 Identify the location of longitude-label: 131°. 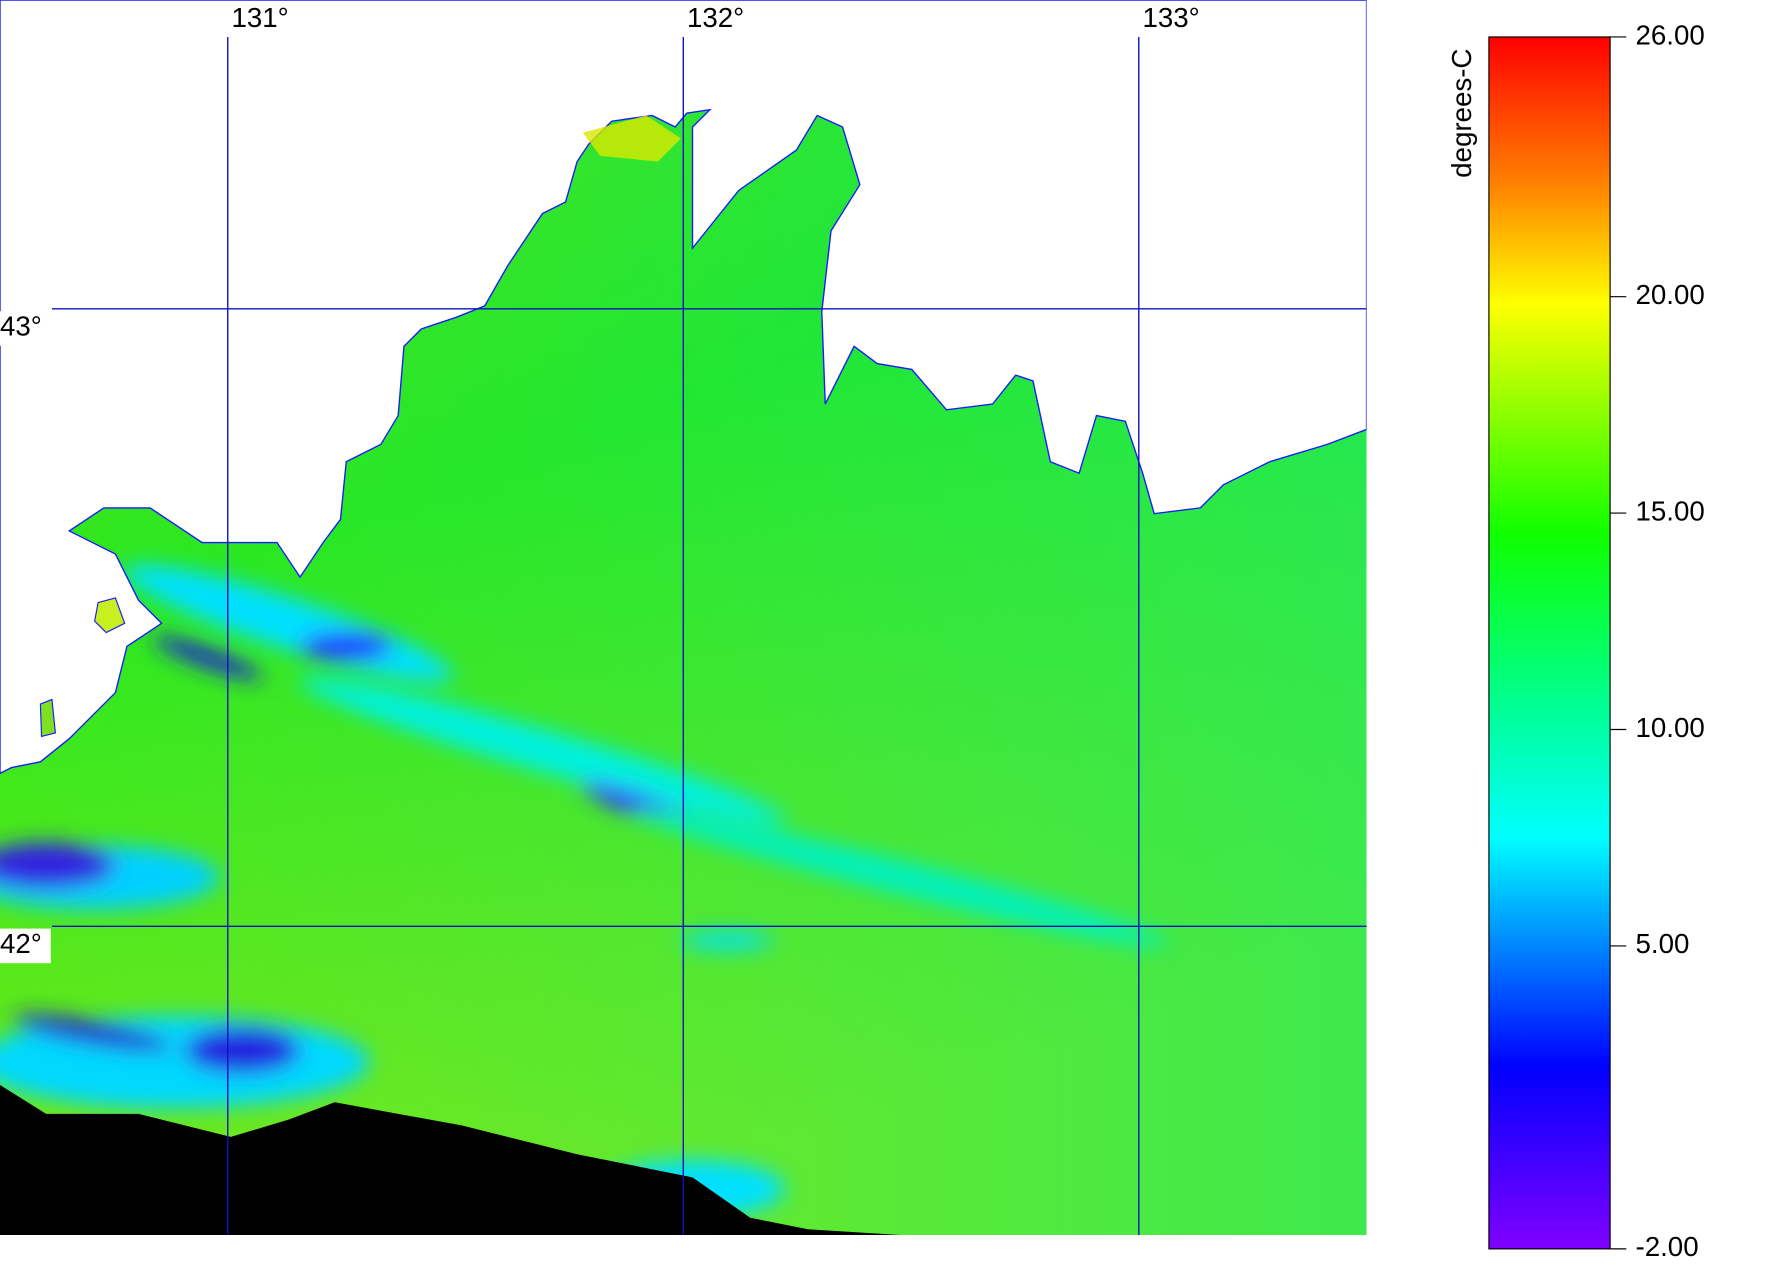
(259, 17).